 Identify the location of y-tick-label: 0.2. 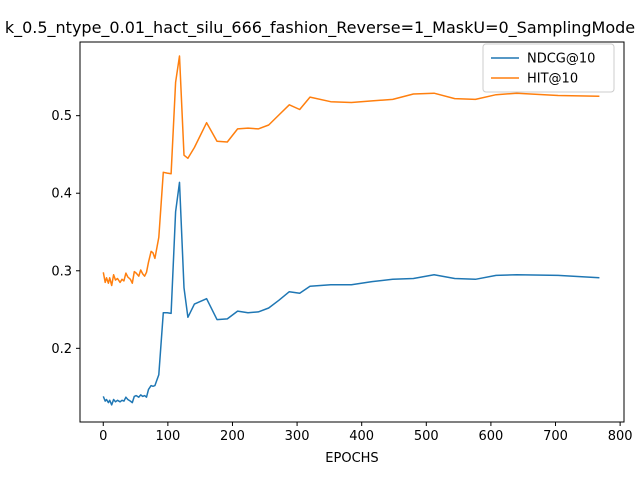
(61, 349).